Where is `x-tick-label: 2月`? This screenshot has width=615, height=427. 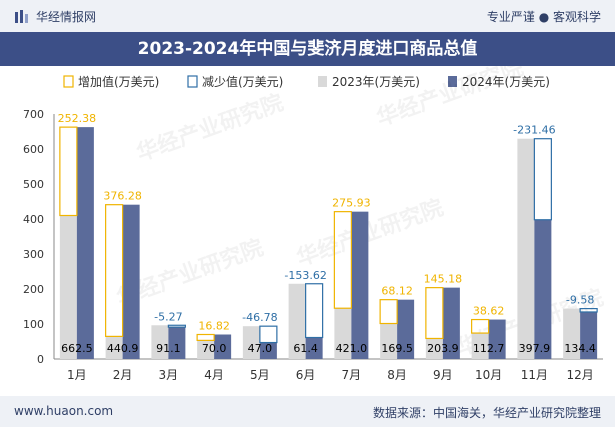 x-tick-label: 2月 is located at coordinates (123, 375).